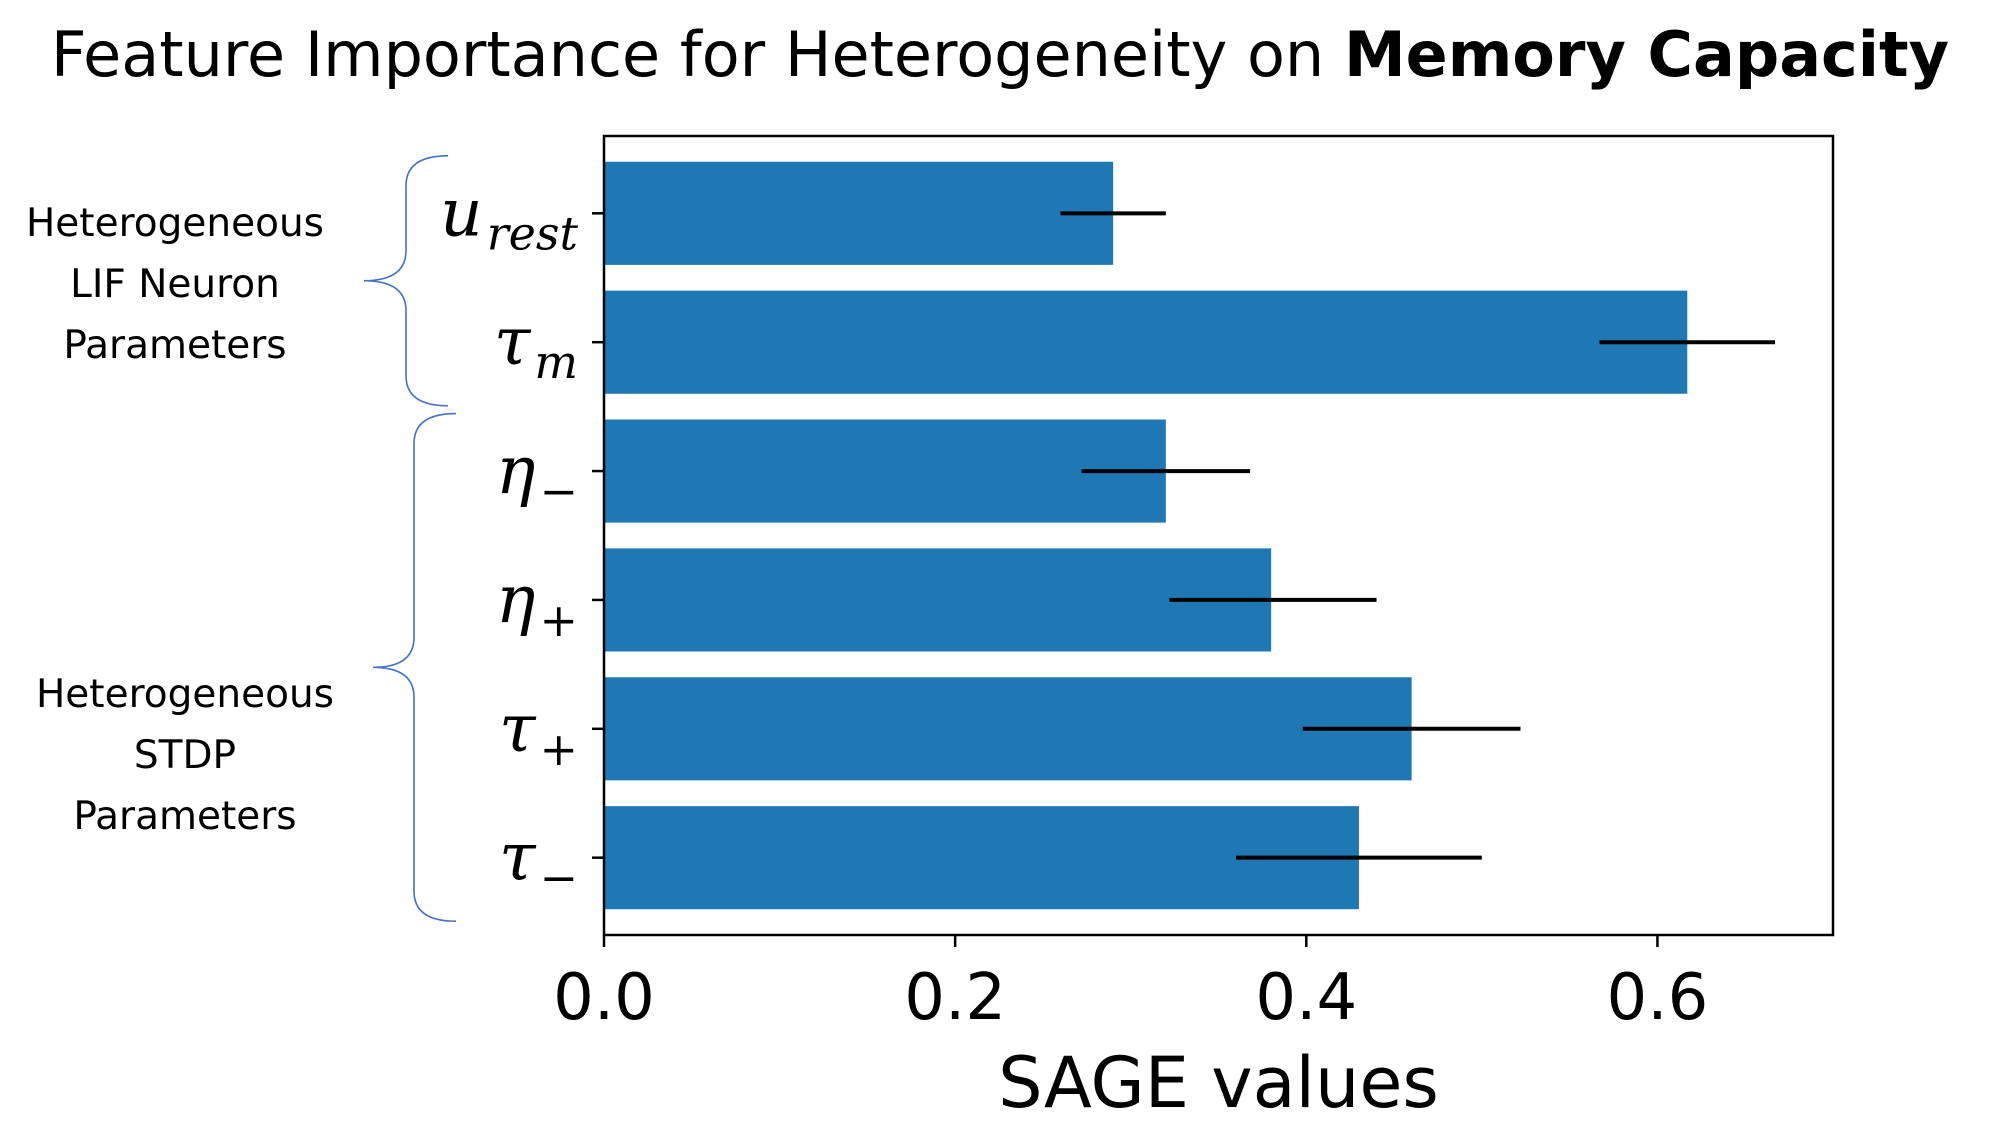 The image size is (2000, 1125). What do you see at coordinates (1306, 998) in the screenshot?
I see `x-tick-label: 0.4` at bounding box center [1306, 998].